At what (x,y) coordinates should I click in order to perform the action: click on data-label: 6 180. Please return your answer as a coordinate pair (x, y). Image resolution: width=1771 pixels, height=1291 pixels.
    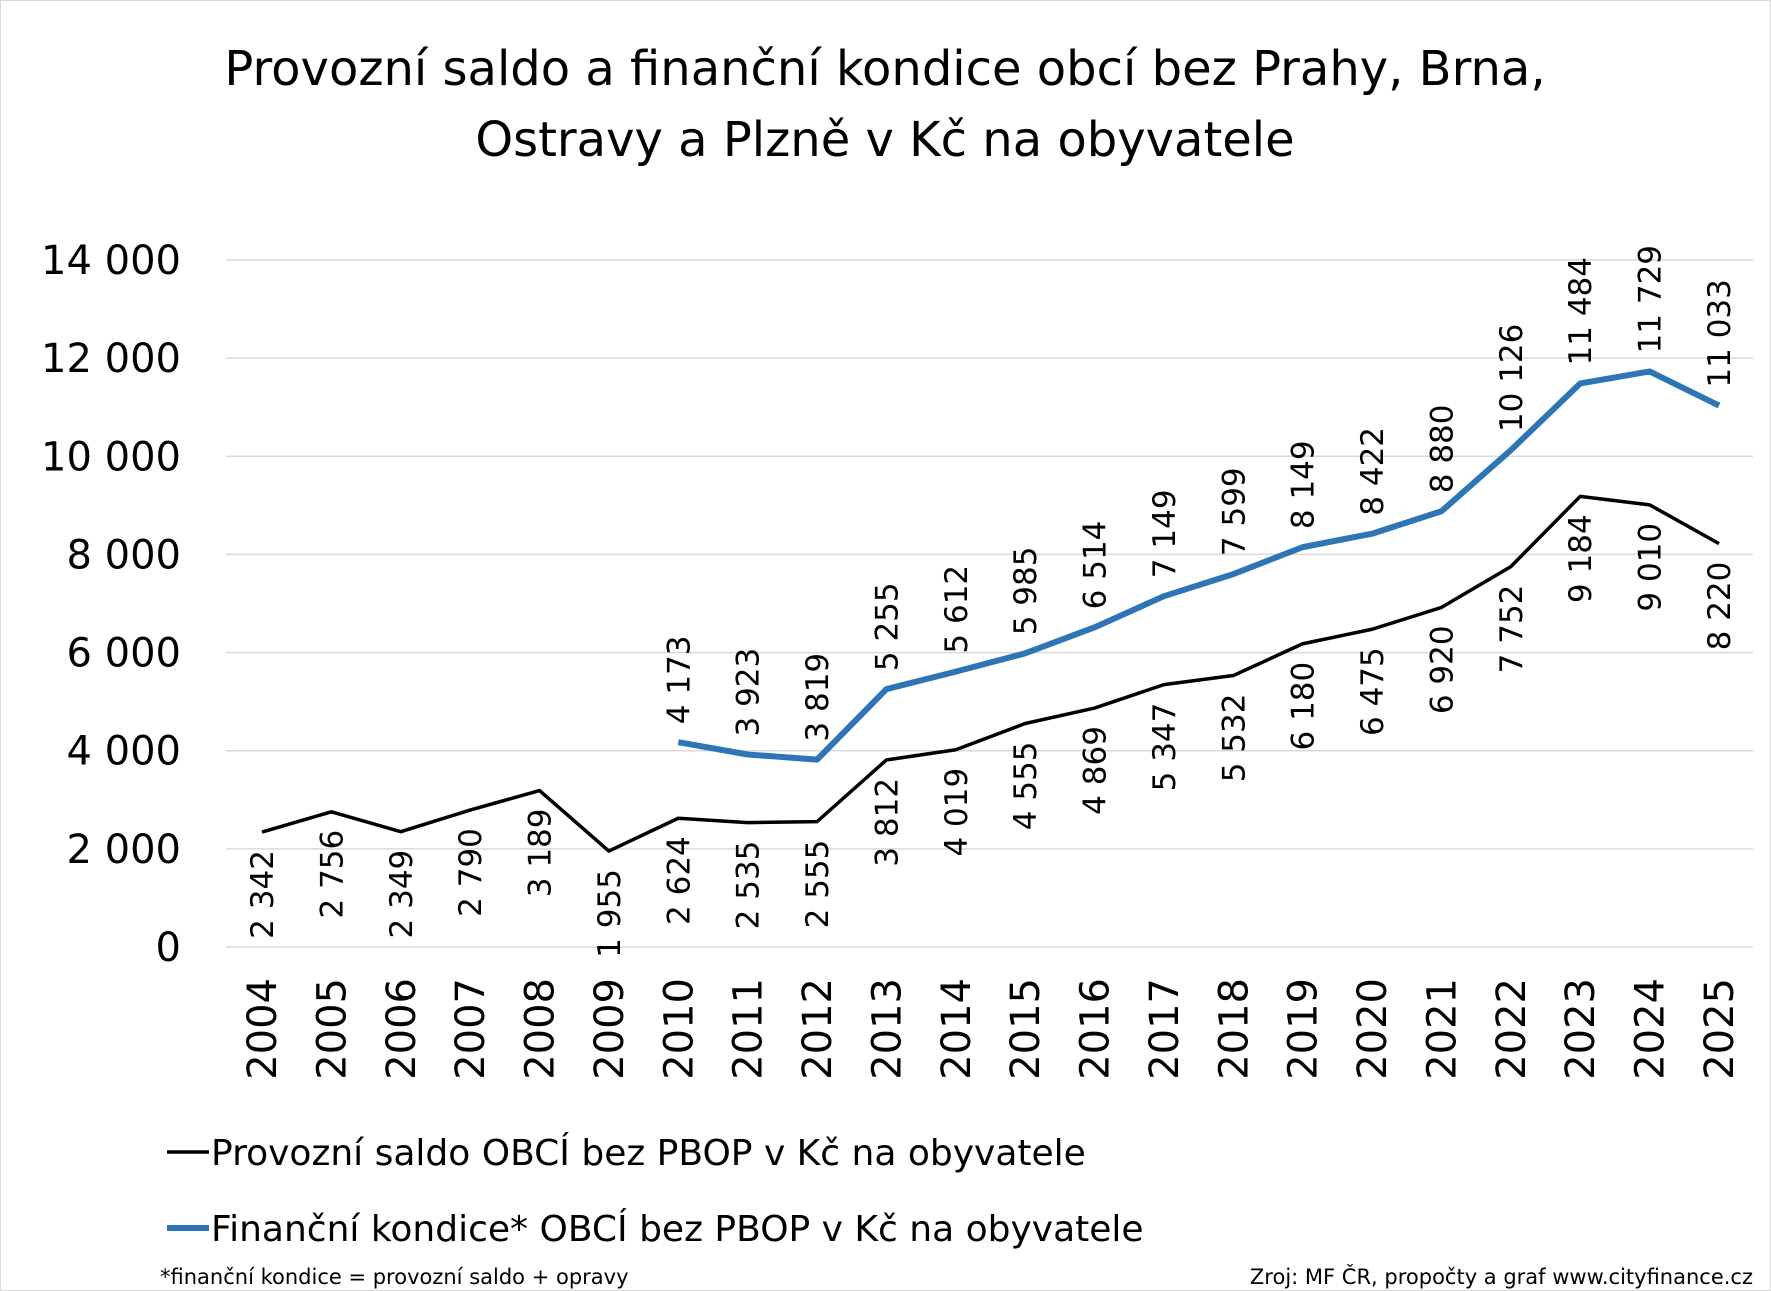
    Looking at the image, I should click on (1304, 706).